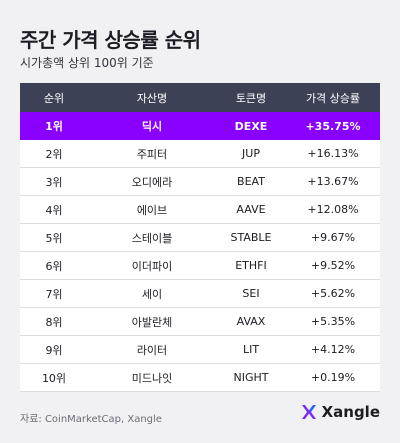  I want to click on table-cell: BEAT, so click(251, 181).